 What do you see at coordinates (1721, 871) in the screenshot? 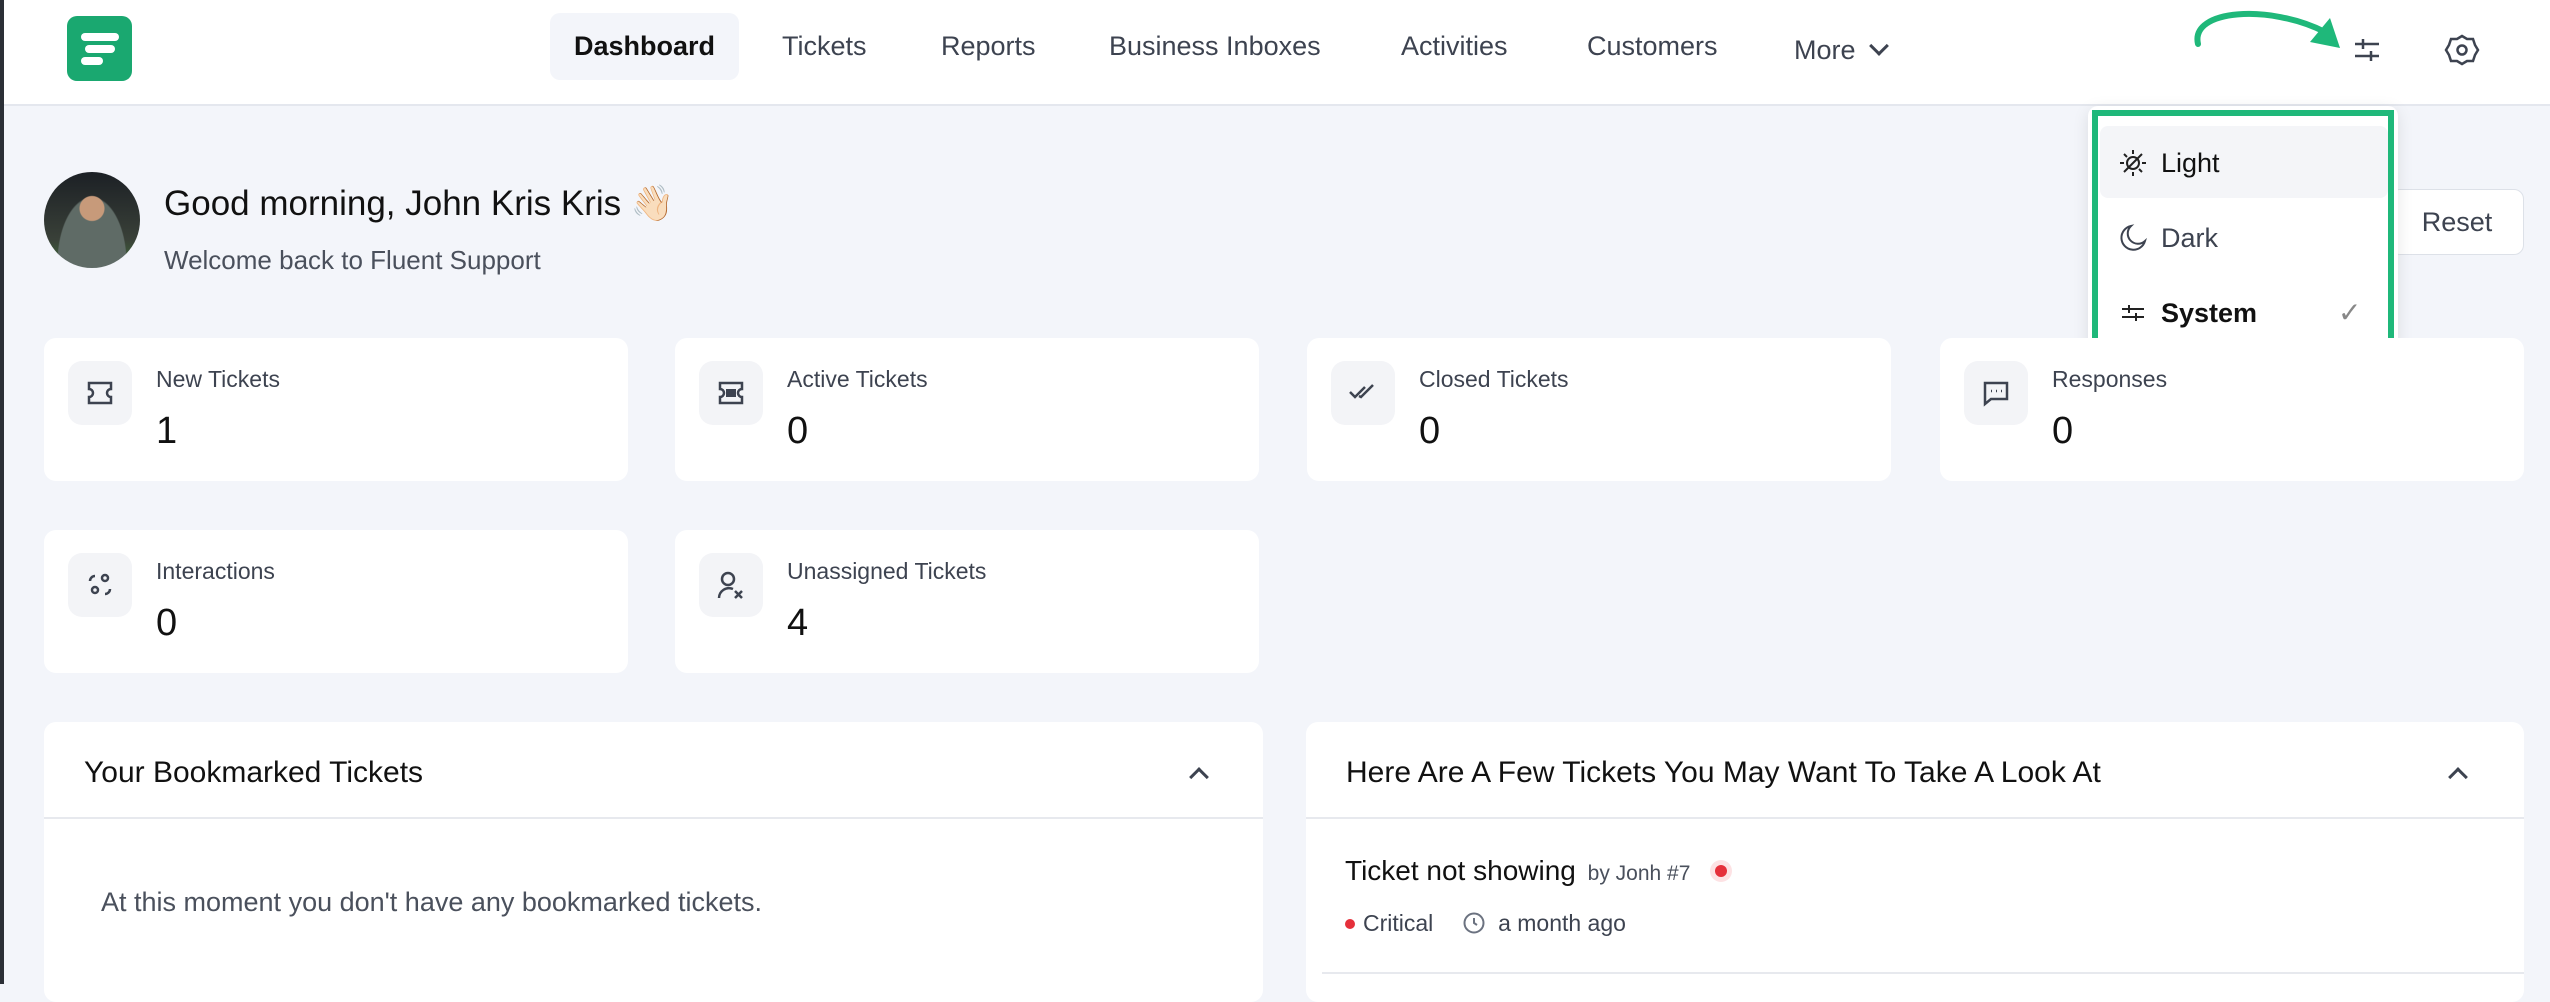
I see `unread-indicator` at bounding box center [1721, 871].